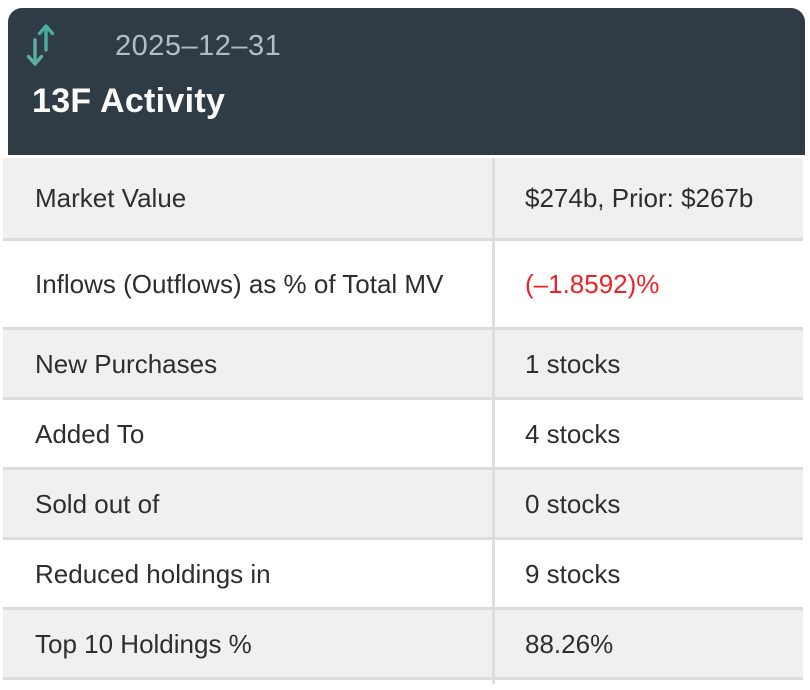 This screenshot has width=810, height=690. What do you see at coordinates (403, 682) in the screenshot?
I see `table-row-partial` at bounding box center [403, 682].